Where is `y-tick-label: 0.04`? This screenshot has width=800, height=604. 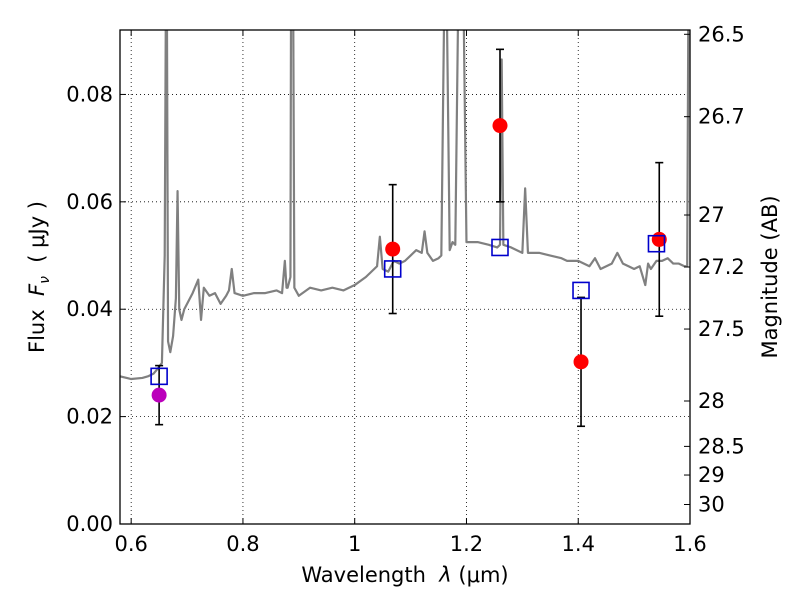 y-tick-label: 0.04 is located at coordinates (89, 309).